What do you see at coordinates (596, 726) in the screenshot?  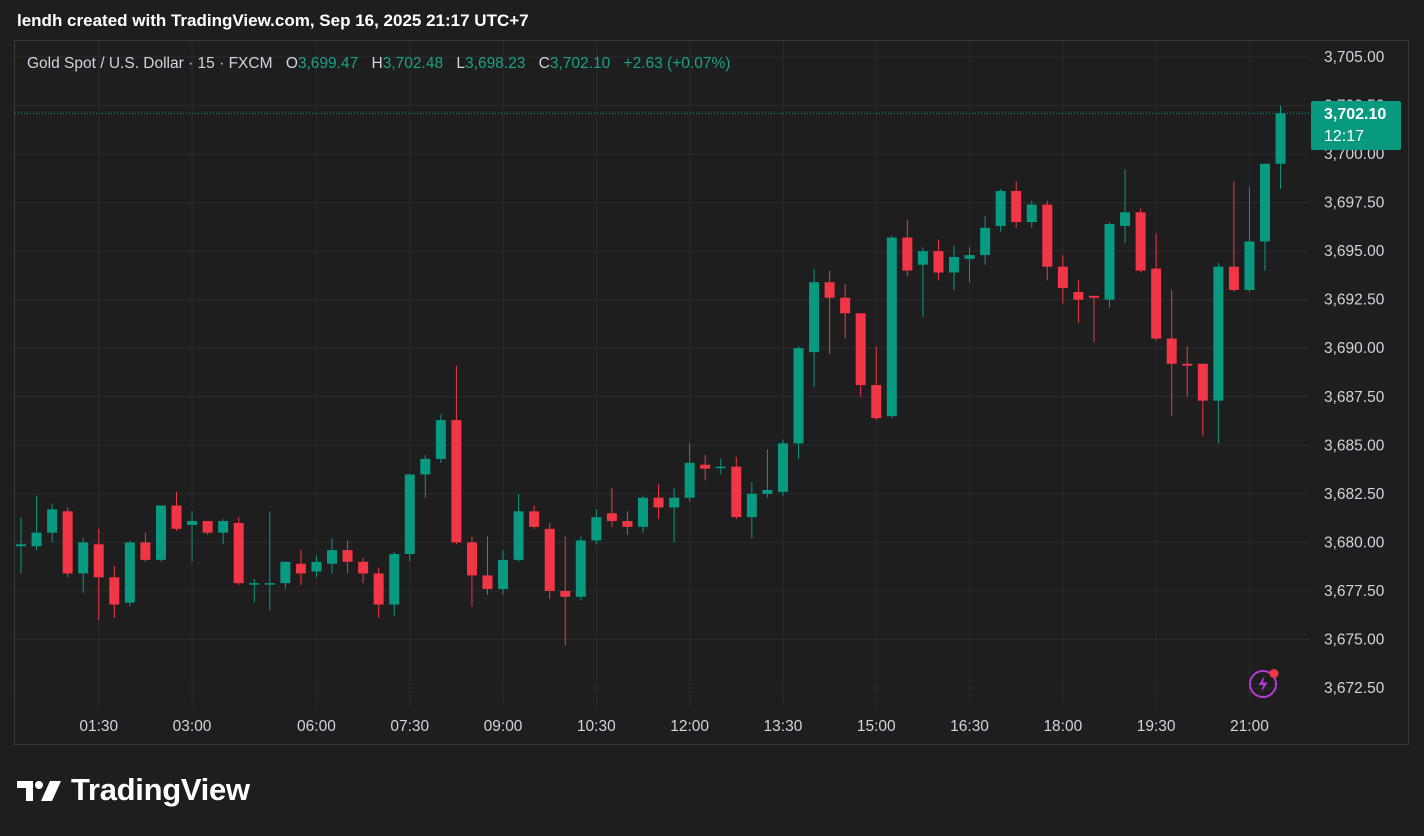 I see `x-tick-label: 10:30` at bounding box center [596, 726].